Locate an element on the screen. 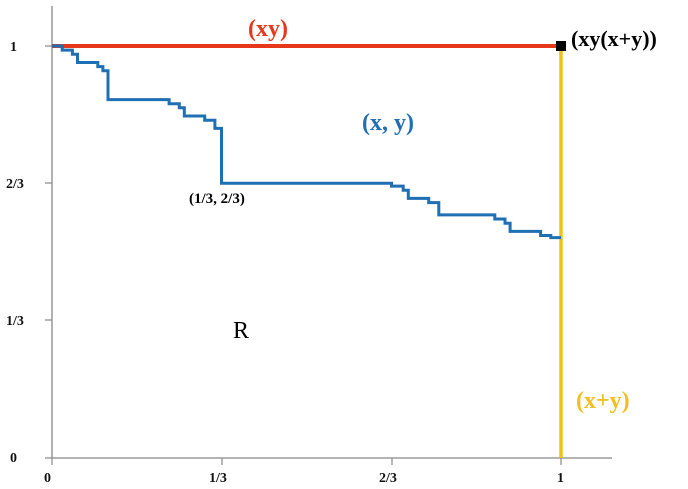  x-tick-label-2-3: 2/3 is located at coordinates (388, 478).